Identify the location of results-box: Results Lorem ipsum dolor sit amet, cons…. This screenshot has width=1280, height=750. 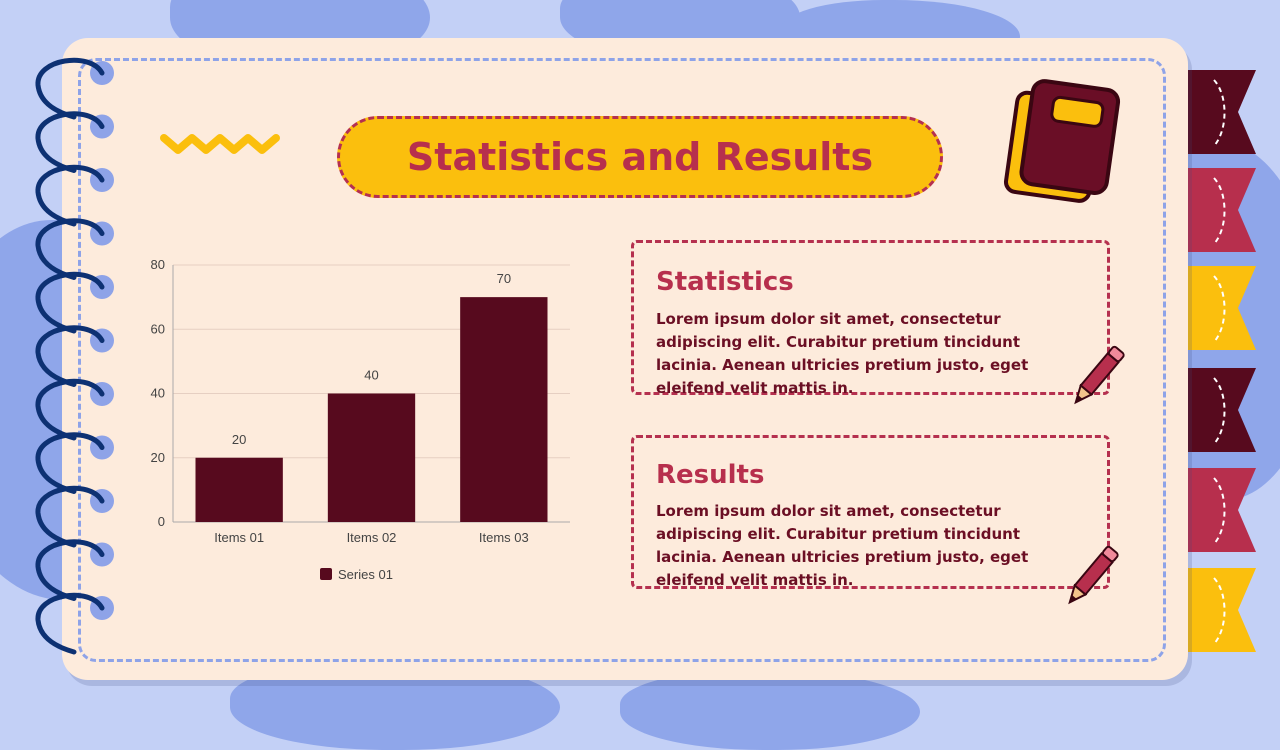
(870, 512).